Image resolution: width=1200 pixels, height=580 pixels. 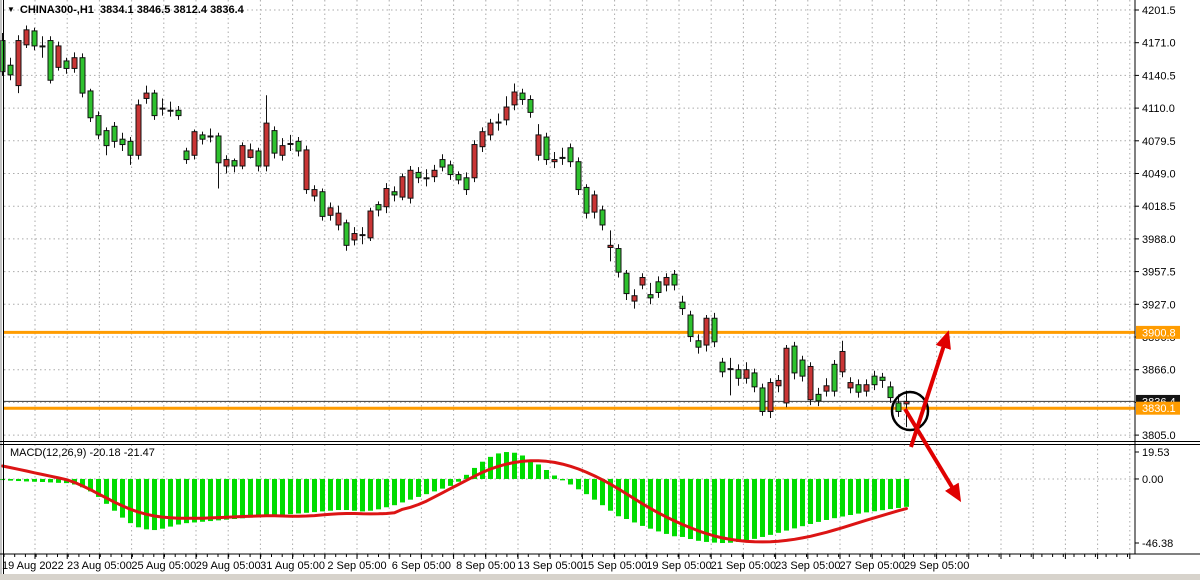 I want to click on time-axis-label: 6 Sep 05:00, so click(x=421, y=566).